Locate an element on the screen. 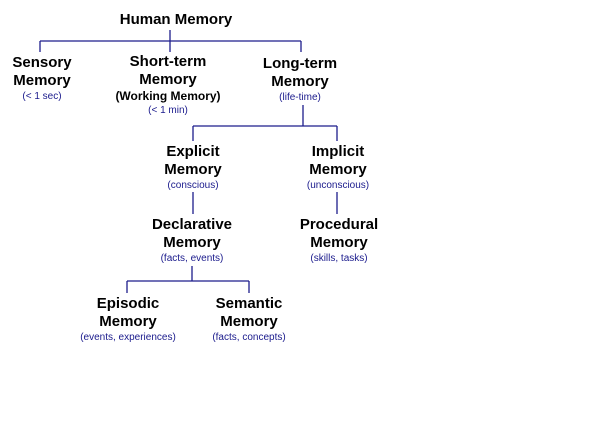  node-sensory-memory: Sensory Memory (< 1 sec) is located at coordinates (41, 78).